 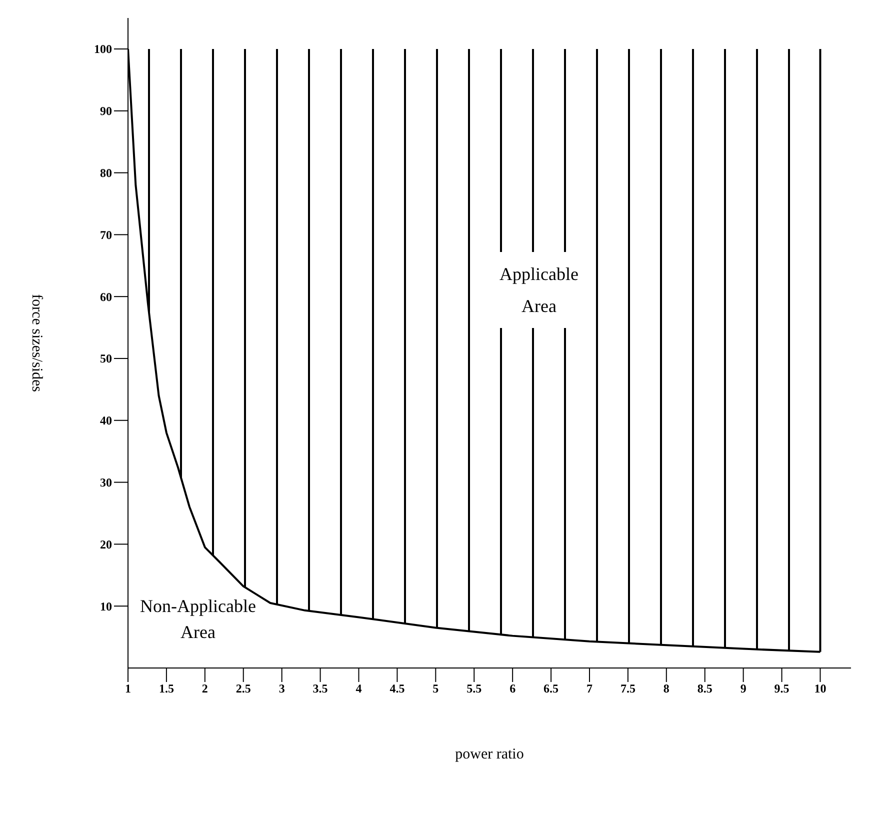 I want to click on x-tick-label: 7.5, so click(x=628, y=689).